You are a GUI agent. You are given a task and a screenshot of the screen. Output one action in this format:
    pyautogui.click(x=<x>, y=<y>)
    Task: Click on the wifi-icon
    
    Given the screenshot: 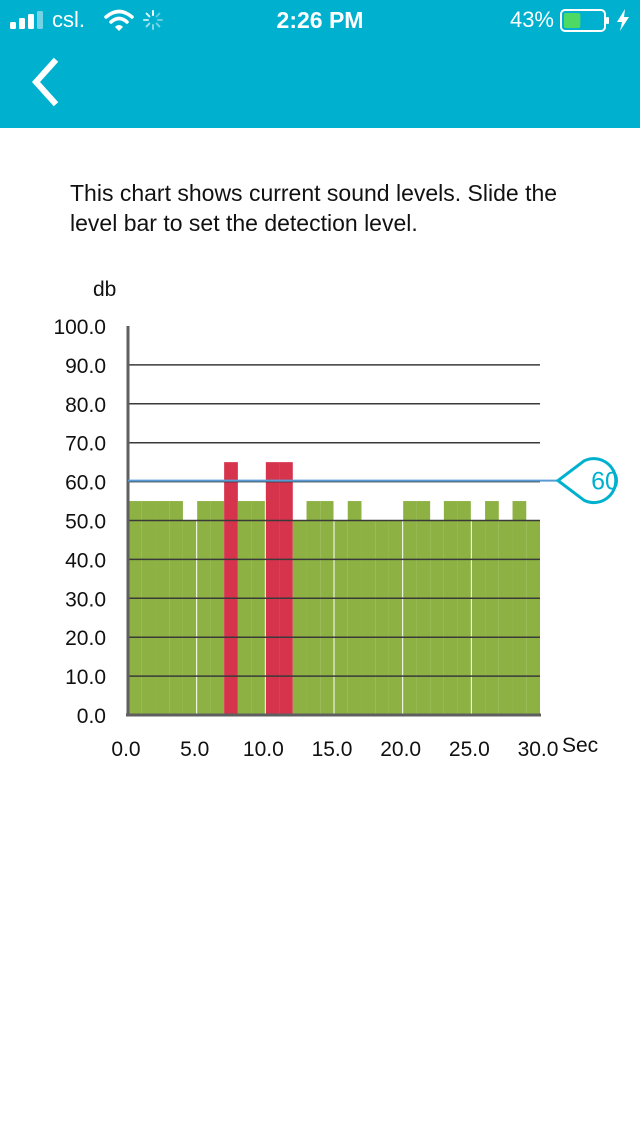 What is the action you would take?
    pyautogui.click(x=119, y=20)
    